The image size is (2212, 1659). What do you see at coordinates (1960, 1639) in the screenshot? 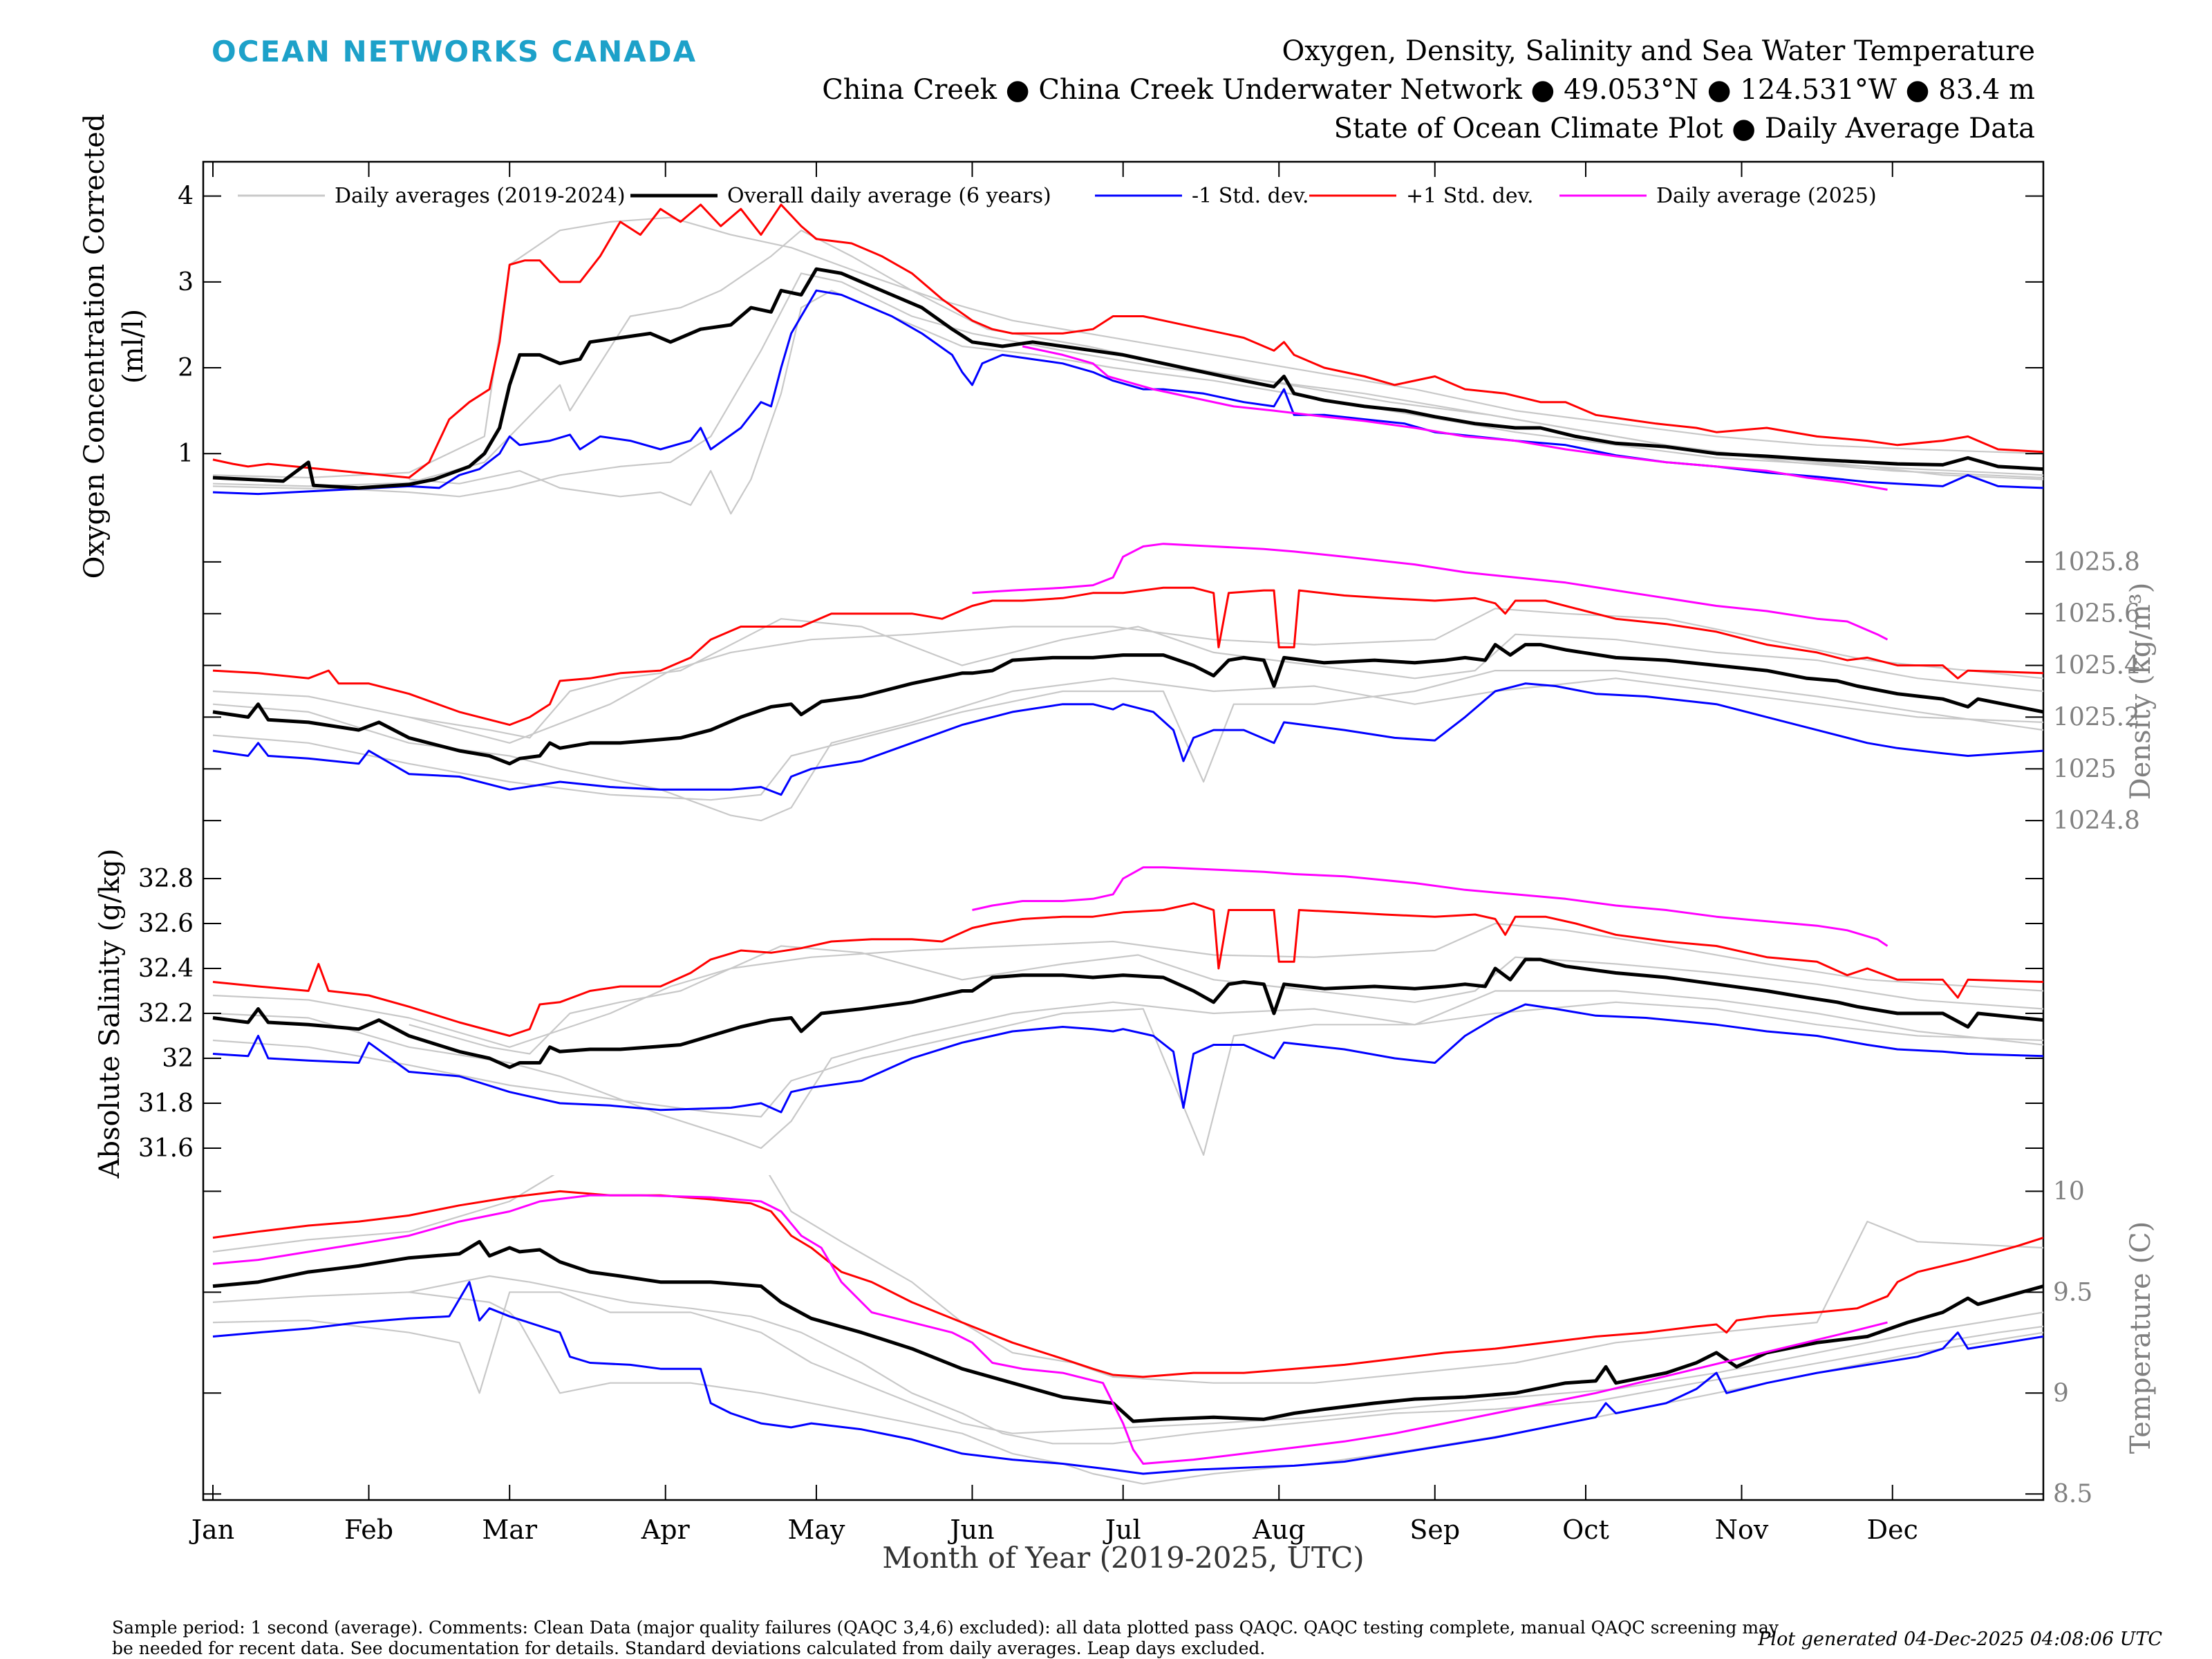
I see `plot-generated-stamp: Plot generated 04-Dec-2025 04:08:06 UTC` at bounding box center [1960, 1639].